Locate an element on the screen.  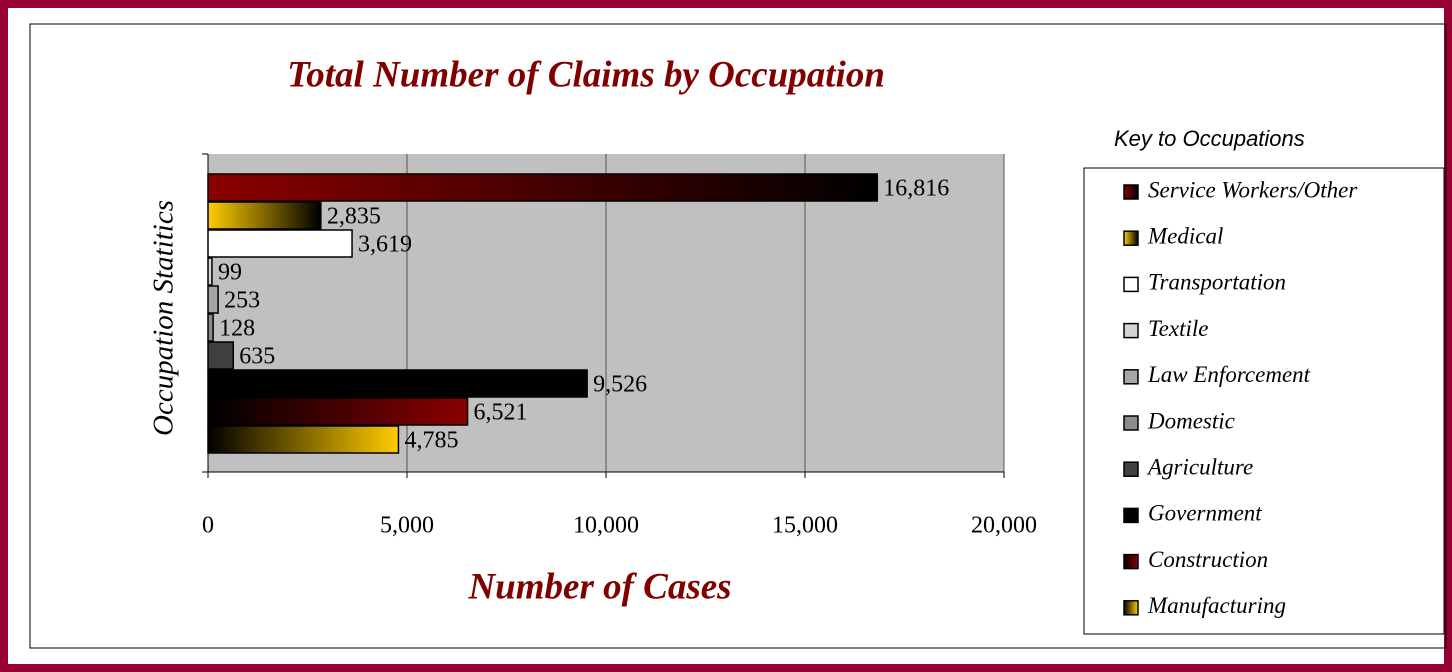
chart-title: Total Number of Claims by Occupation is located at coordinates (586, 74).